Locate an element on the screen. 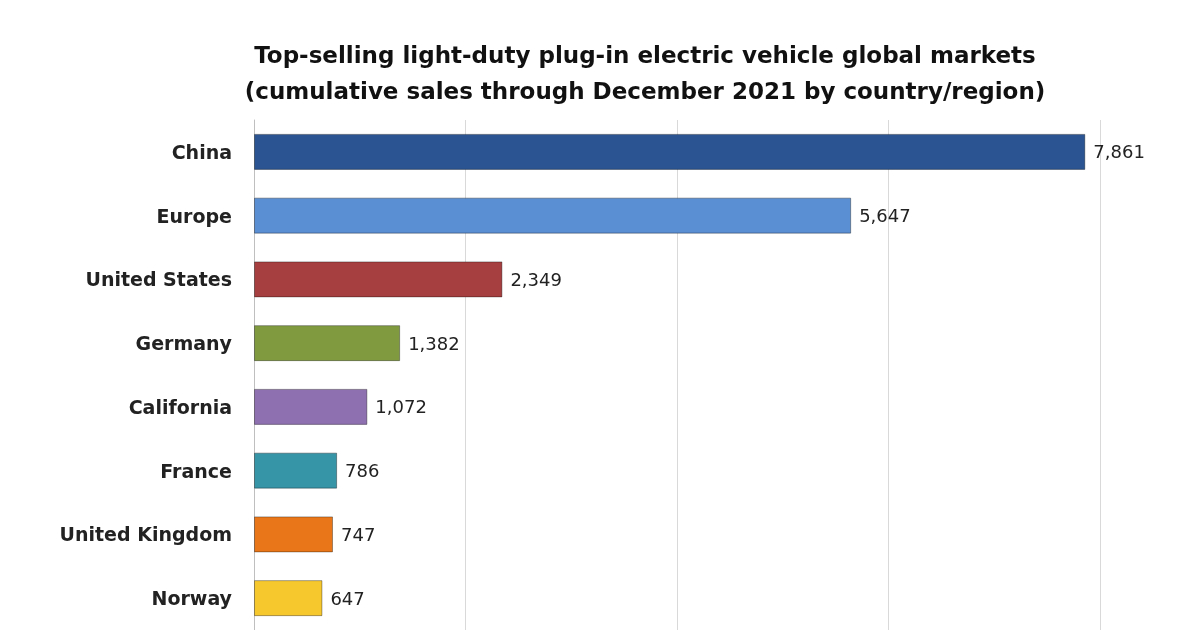 The height and width of the screenshot is (630, 1200). data-label: 647 is located at coordinates (347, 598).